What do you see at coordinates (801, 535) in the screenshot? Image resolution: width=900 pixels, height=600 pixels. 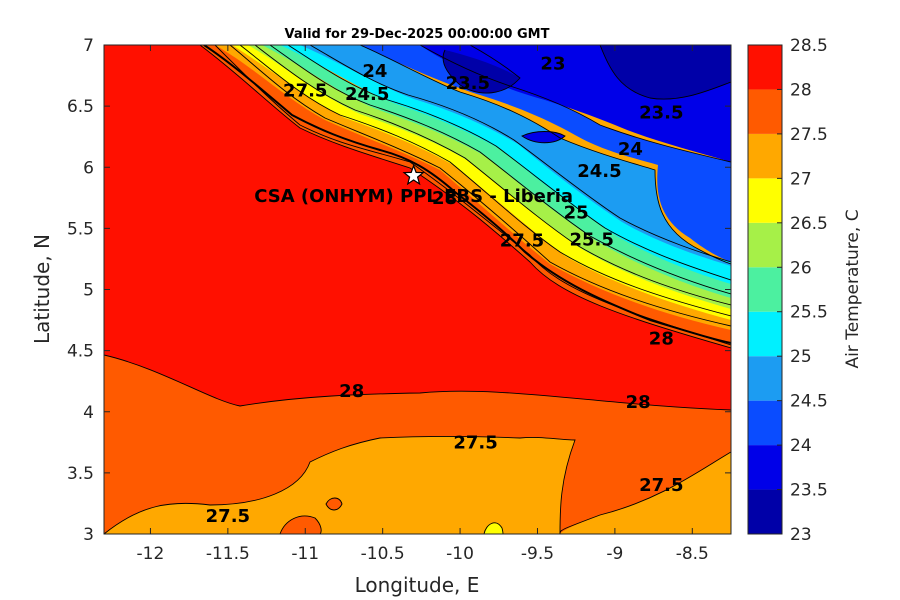 I see `colorbar-tick-label: 23` at bounding box center [801, 535].